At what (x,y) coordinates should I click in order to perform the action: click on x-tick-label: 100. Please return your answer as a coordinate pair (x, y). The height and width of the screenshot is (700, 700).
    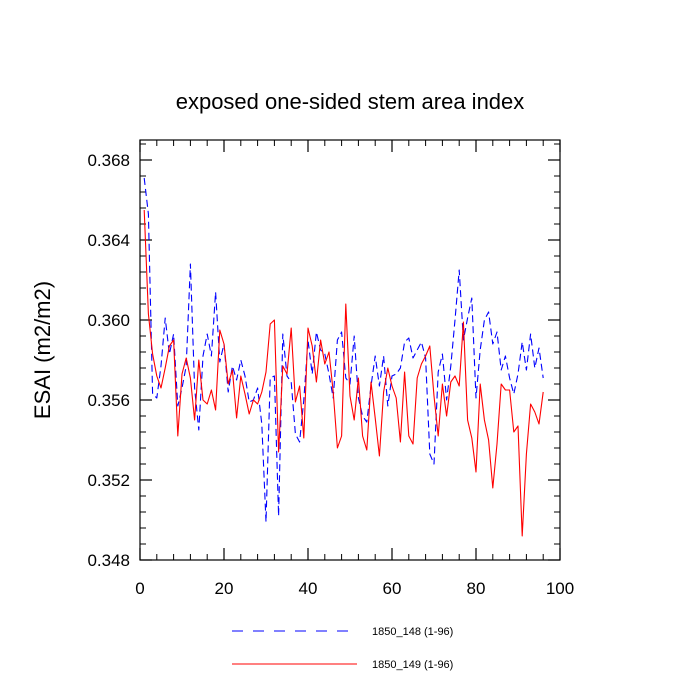
    Looking at the image, I should click on (560, 588).